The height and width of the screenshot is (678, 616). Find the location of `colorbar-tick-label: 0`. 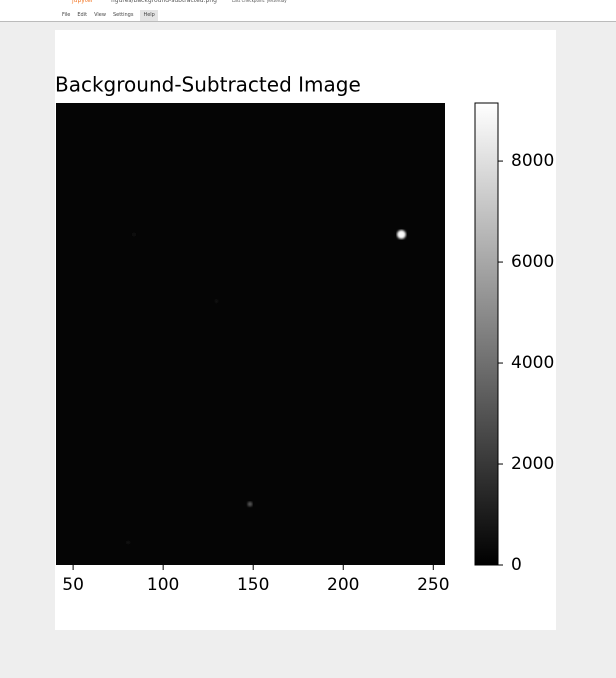

colorbar-tick-label: 0 is located at coordinates (516, 565).